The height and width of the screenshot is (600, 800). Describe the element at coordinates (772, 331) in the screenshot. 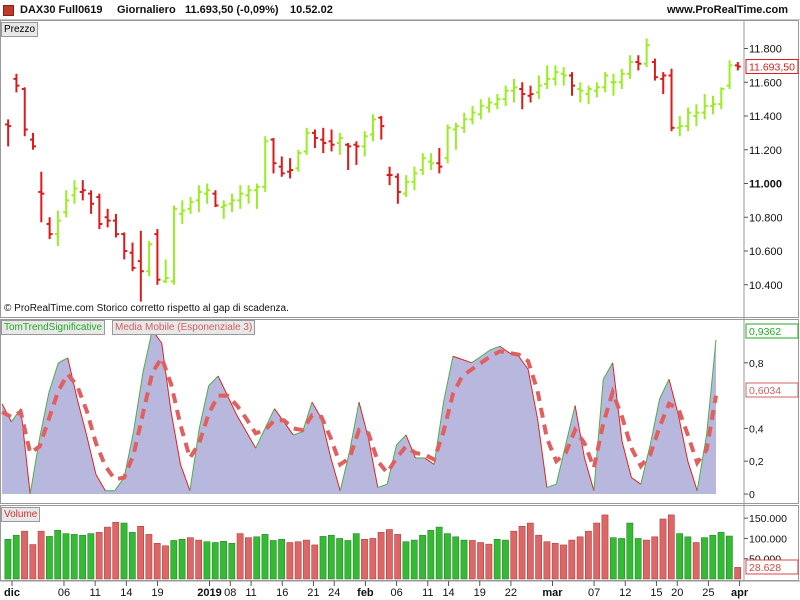

I see `indicator-last-value-box` at that location.